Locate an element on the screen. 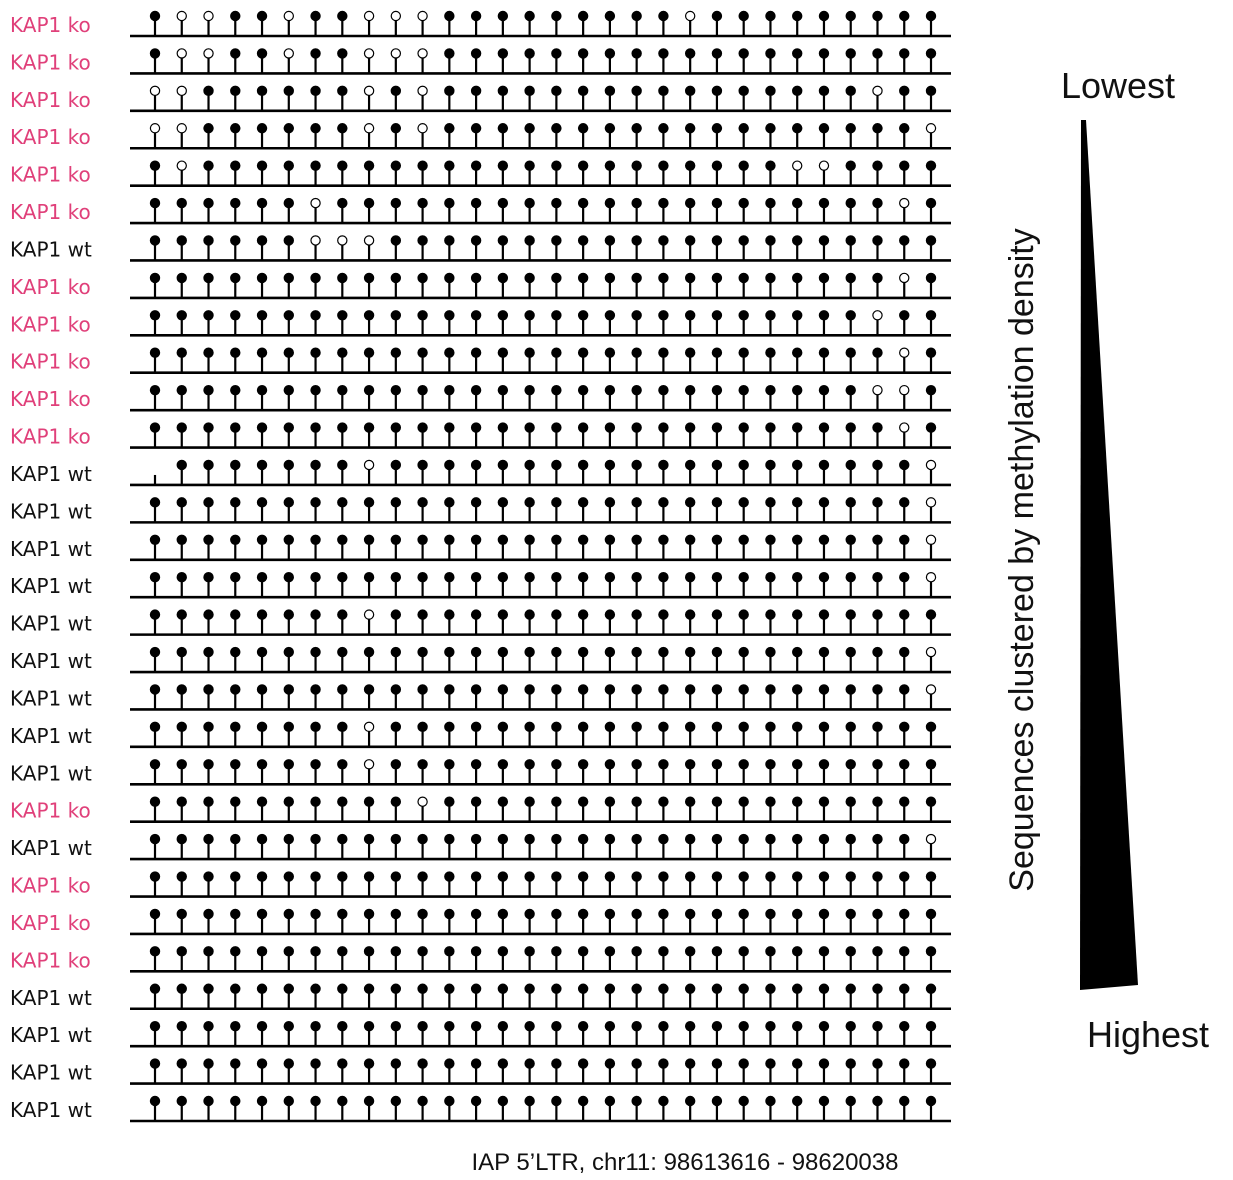  read-label: KAP1 wt is located at coordinates (51, 1073).